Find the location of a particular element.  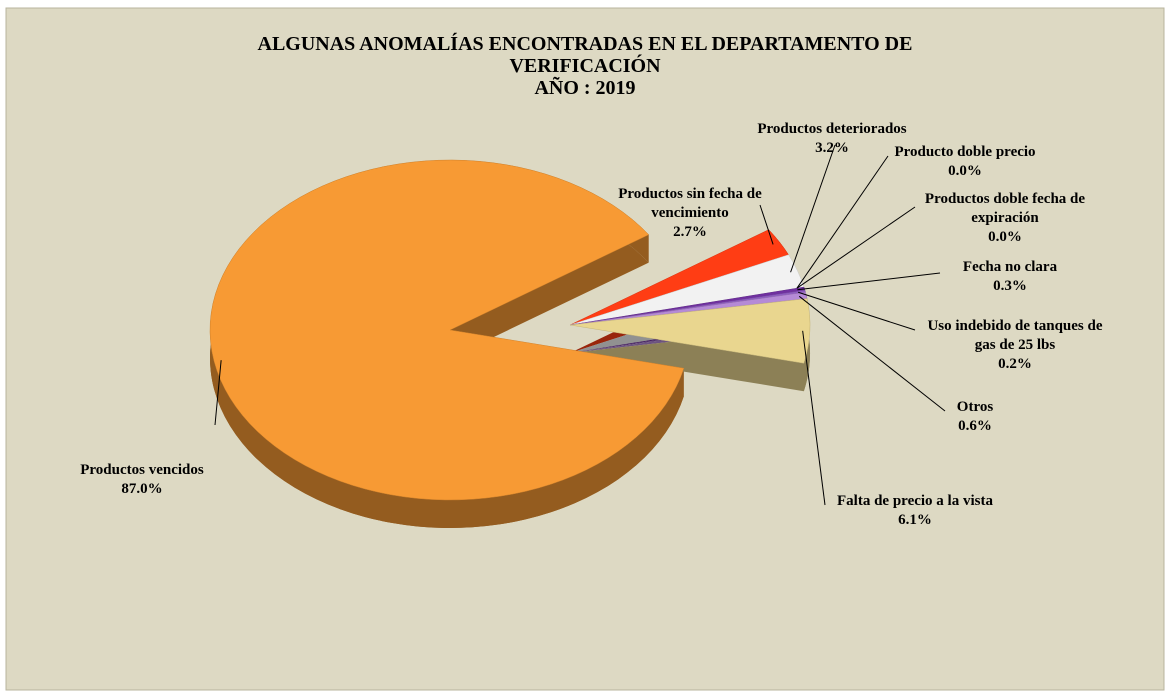

data-label-name: Productos vencidos is located at coordinates (142, 470).